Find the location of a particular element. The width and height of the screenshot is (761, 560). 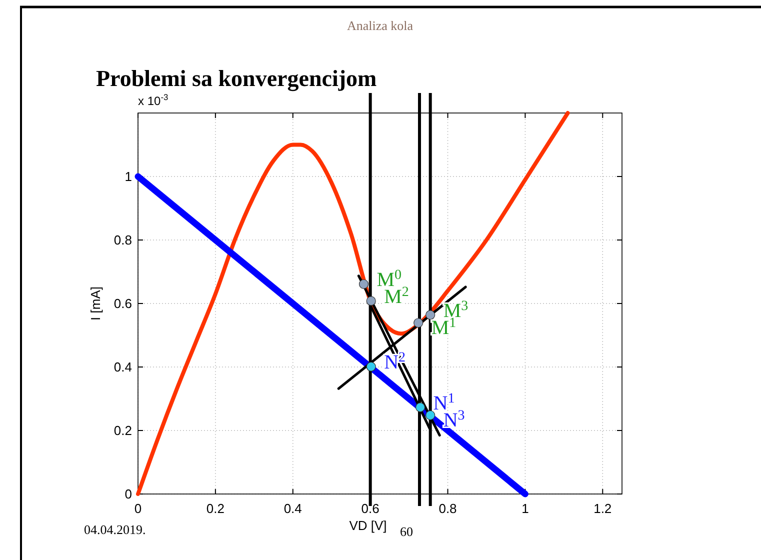

annotation: M$^{2}$ is located at coordinates (396, 296).